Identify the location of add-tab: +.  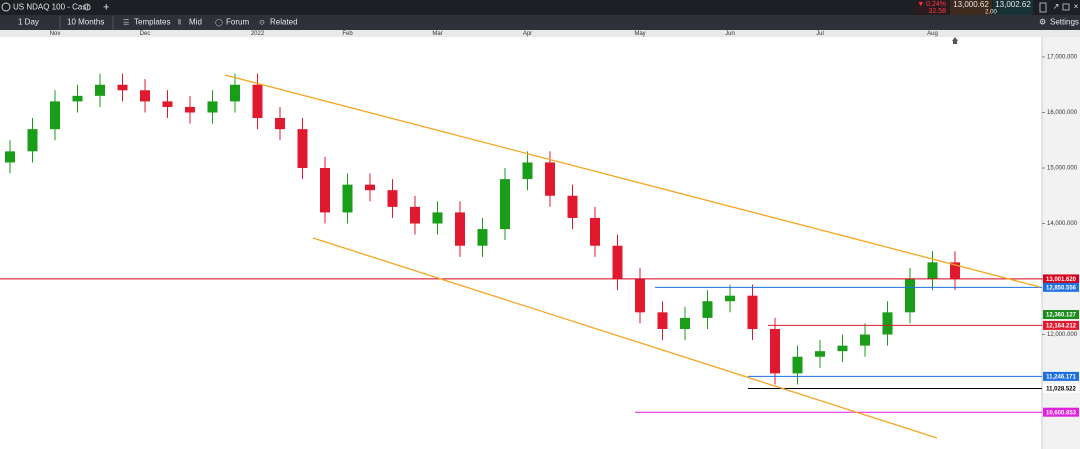
(106, 7).